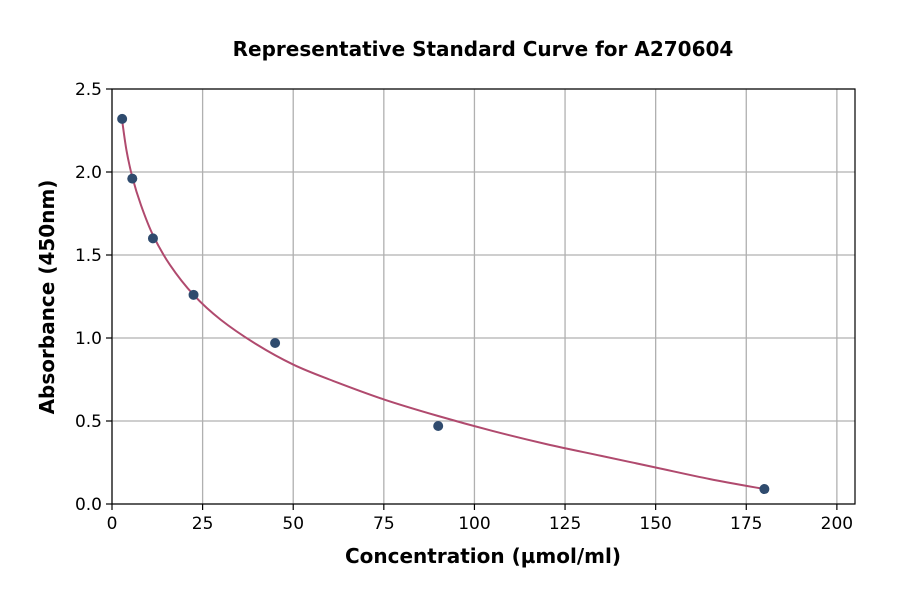 The height and width of the screenshot is (594, 900). I want to click on y-tick-label: 2.0, so click(88, 173).